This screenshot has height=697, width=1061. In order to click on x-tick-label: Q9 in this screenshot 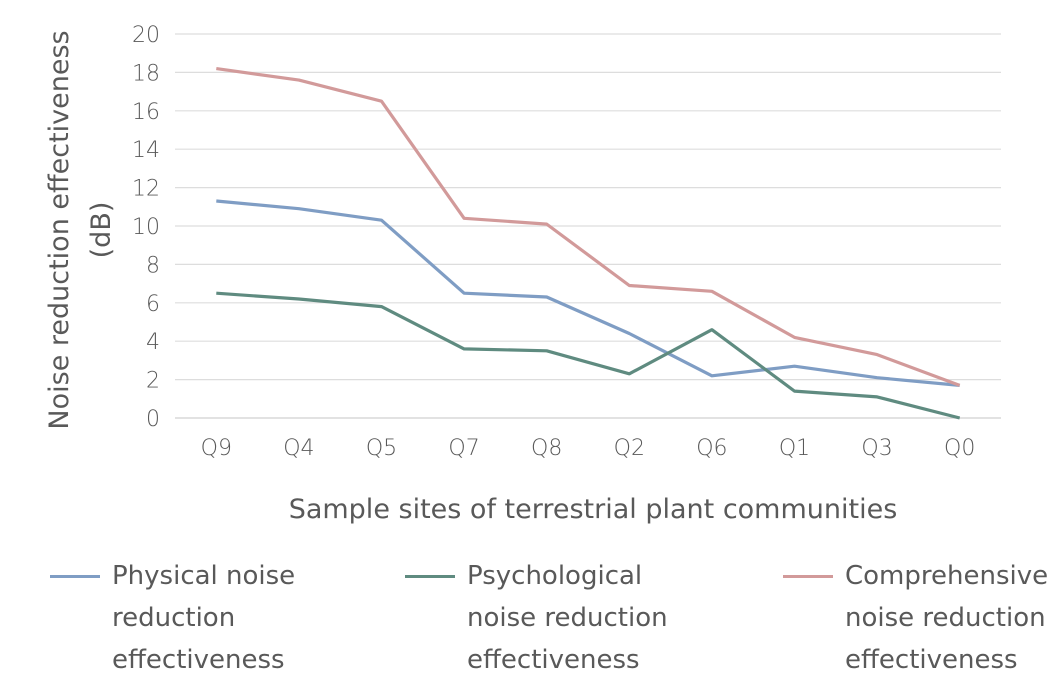, I will do `click(216, 448)`.